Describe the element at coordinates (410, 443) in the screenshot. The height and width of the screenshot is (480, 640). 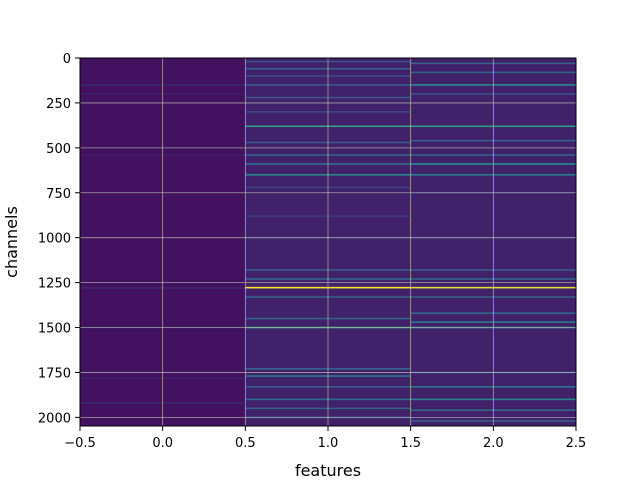
I see `x-tick-label-4: 1.5` at that location.